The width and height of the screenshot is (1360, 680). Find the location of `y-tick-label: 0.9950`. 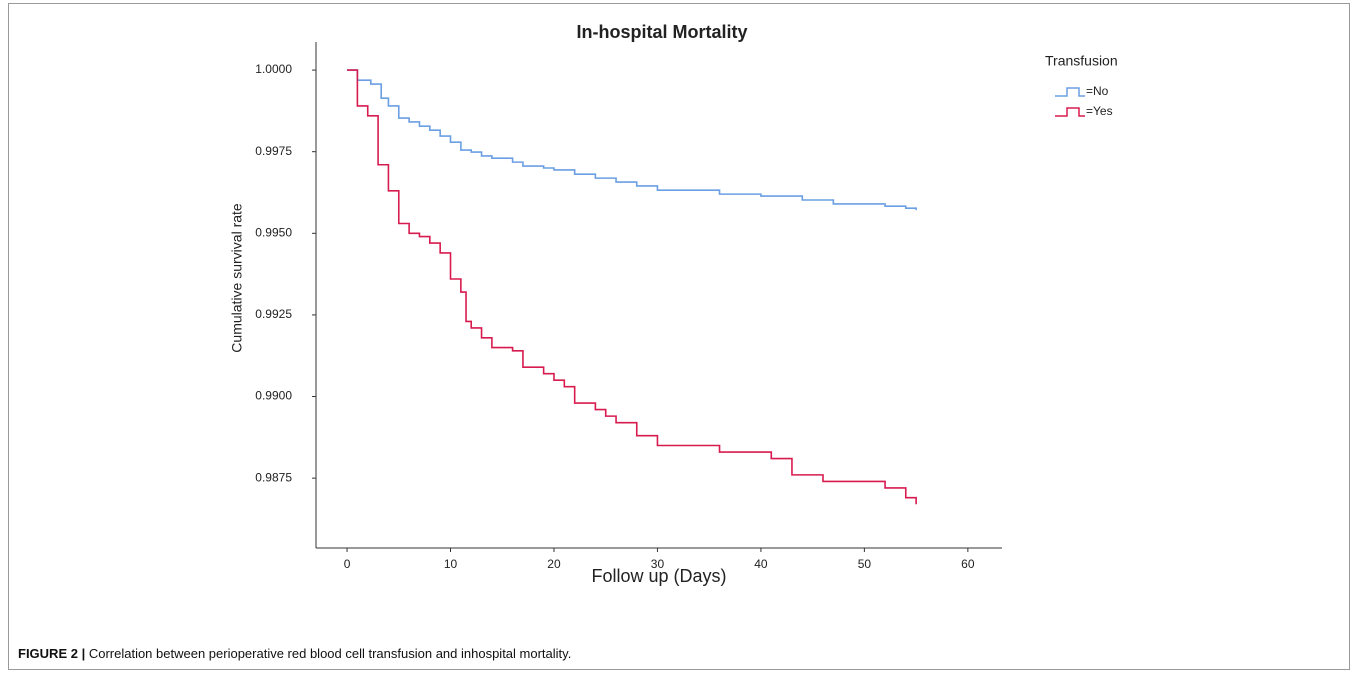

y-tick-label: 0.9950 is located at coordinates (273, 232).